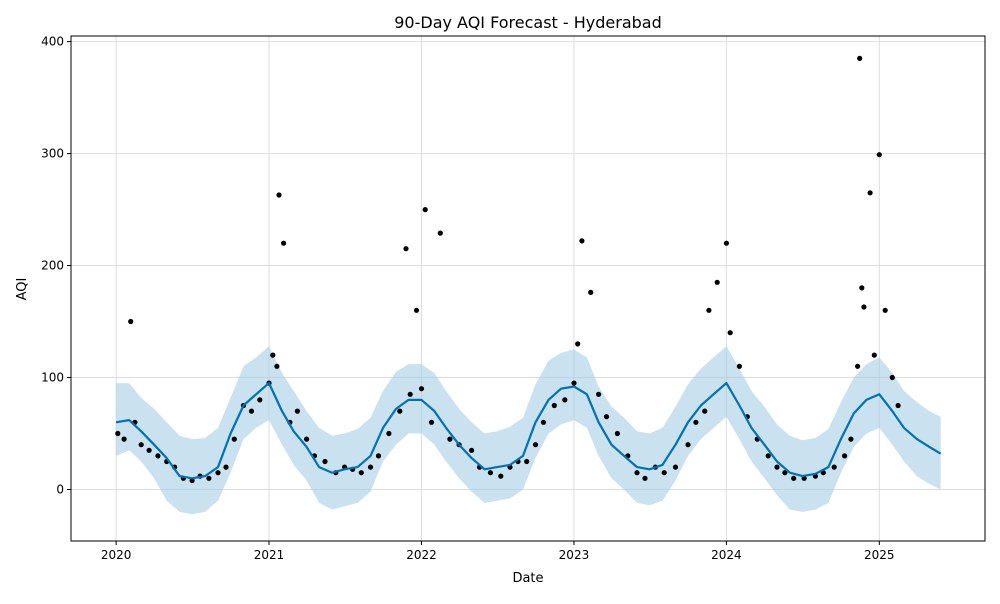 The width and height of the screenshot is (1000, 604). I want to click on y-tick-label: 400, so click(52, 42).